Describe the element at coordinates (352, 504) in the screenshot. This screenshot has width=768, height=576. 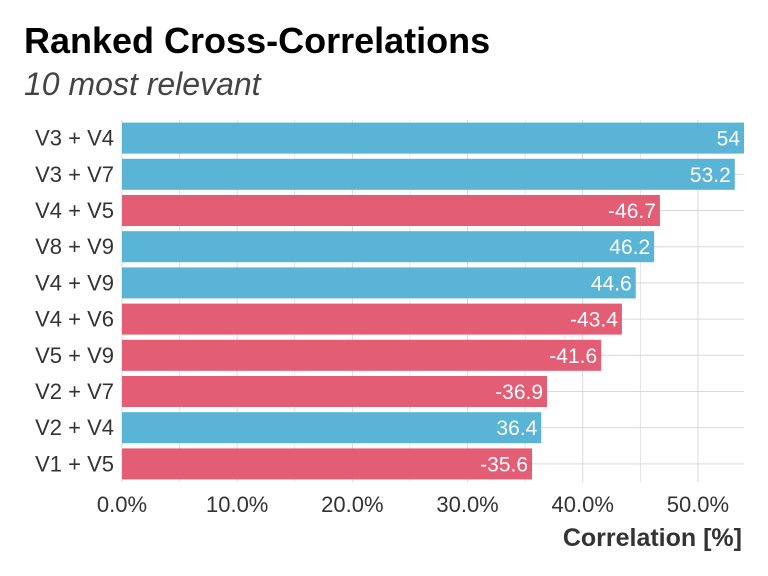
I see `x-tick-label: 20.0%` at that location.